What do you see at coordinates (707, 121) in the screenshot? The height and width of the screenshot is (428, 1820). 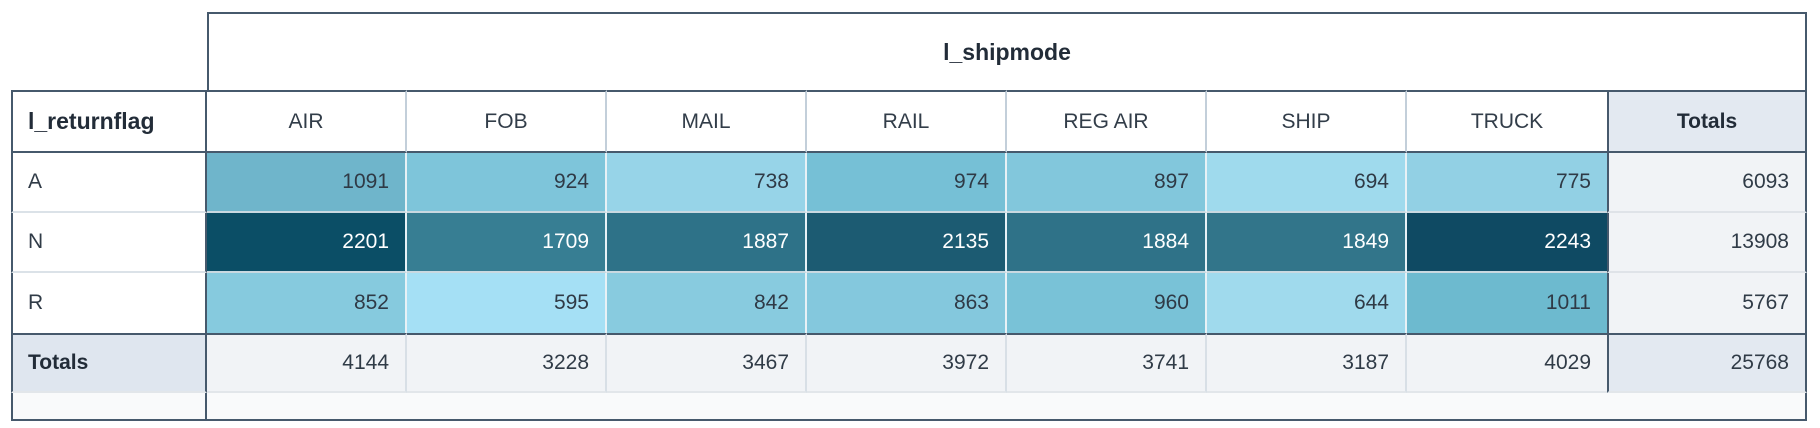 I see `column-header-mail: MAIL` at bounding box center [707, 121].